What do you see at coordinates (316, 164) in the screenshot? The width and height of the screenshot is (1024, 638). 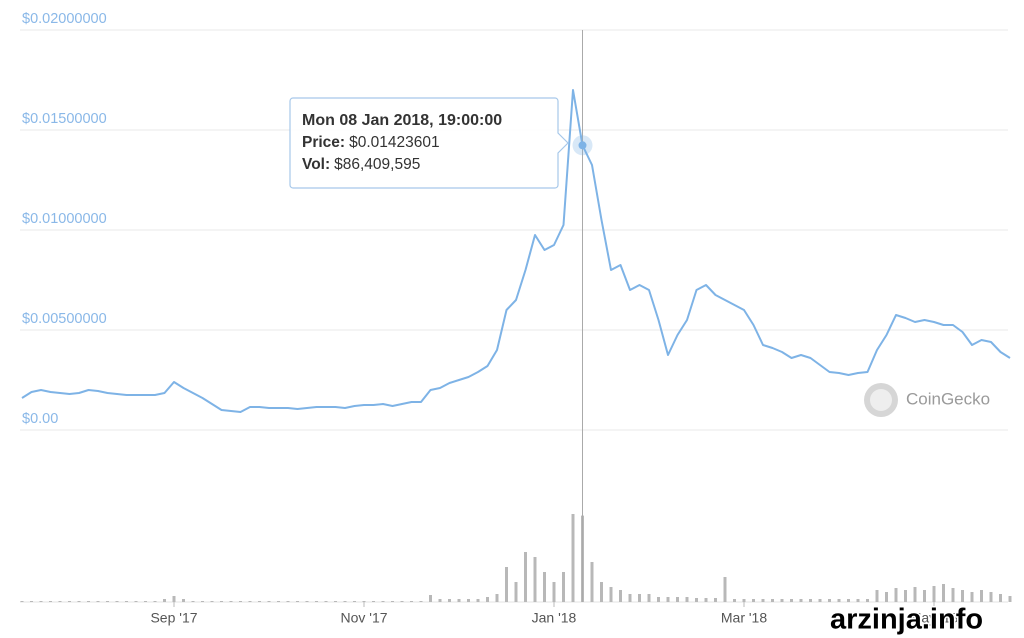 I see `tooltip-vol-label: Vol:` at bounding box center [316, 164].